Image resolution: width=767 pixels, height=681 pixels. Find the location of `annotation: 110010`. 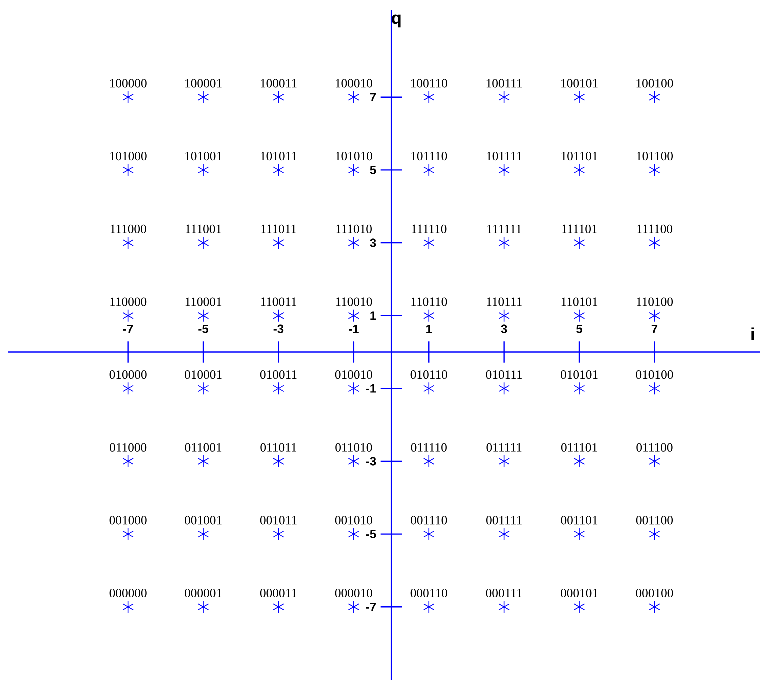

annotation: 110010 is located at coordinates (354, 302).